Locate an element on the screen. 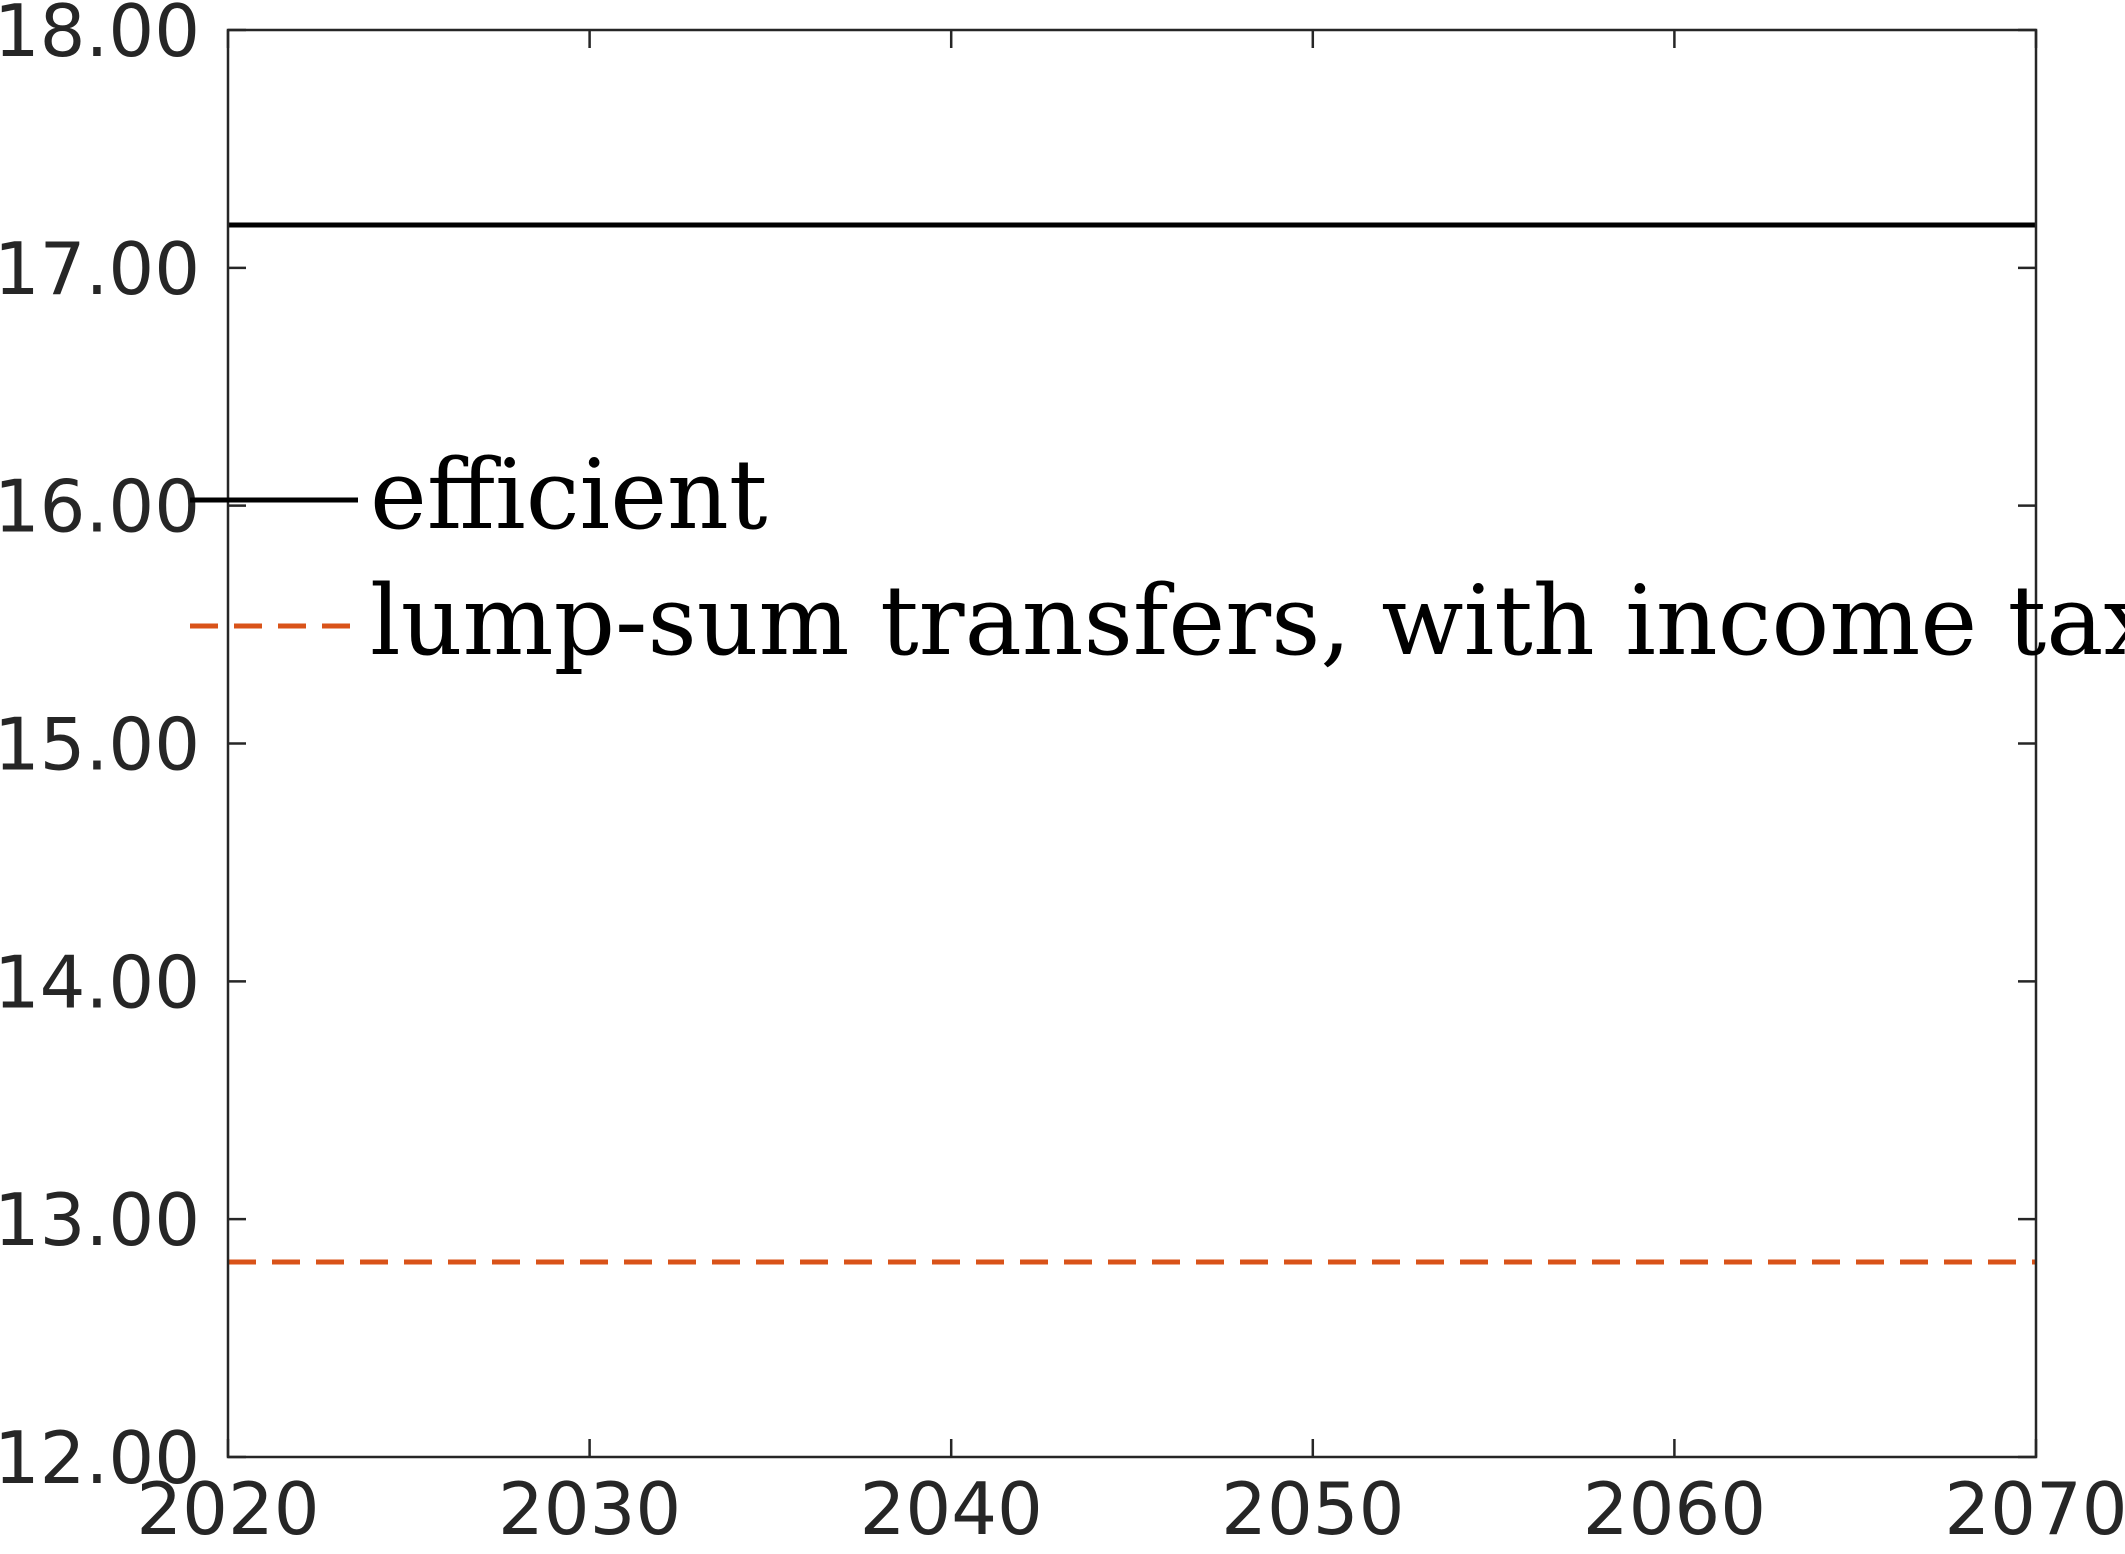 This screenshot has width=2125, height=1554. x-tick-label: 2060 is located at coordinates (1674, 1509).